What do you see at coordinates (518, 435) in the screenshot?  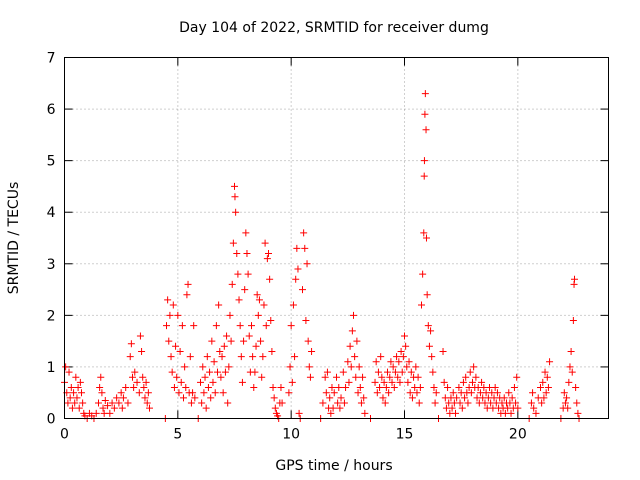 I see `x-tick-label: 20` at bounding box center [518, 435].